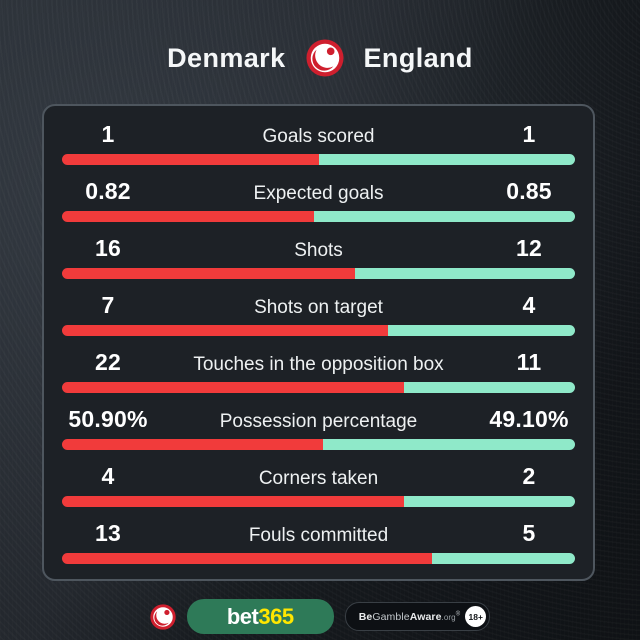 This screenshot has height=640, width=640. I want to click on home-stat-value: 4, so click(108, 476).